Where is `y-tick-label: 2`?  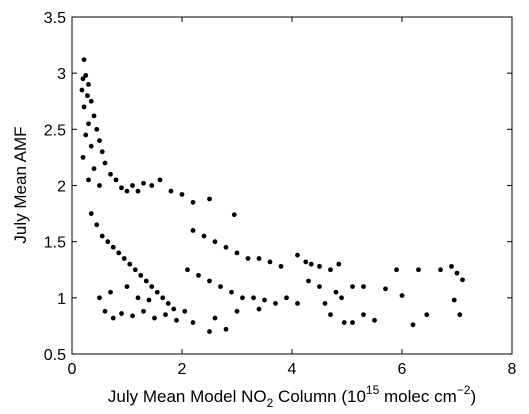 y-tick-label: 2 is located at coordinates (61, 187).